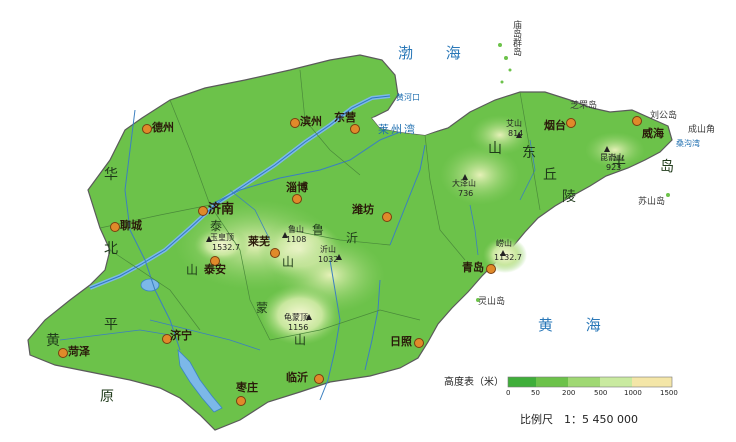  Describe the element at coordinates (226, 247) in the screenshot. I see `peak-height-yuhuangding: 1532.7` at that location.